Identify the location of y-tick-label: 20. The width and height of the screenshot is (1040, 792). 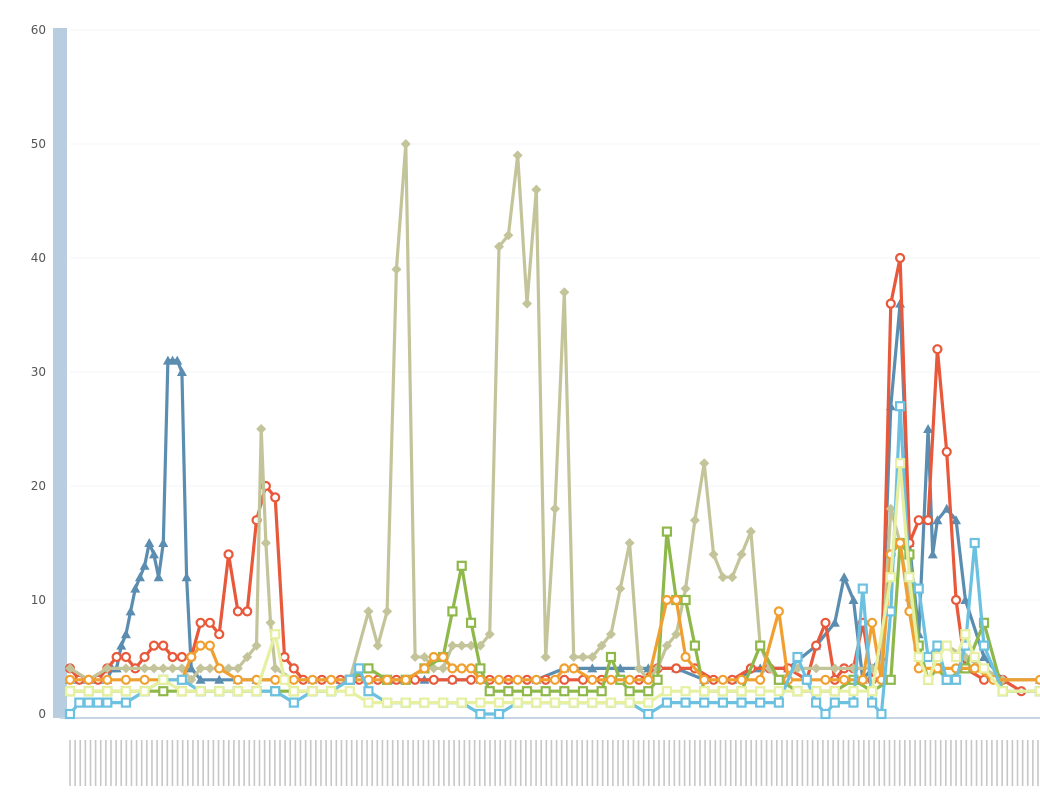
(38, 486).